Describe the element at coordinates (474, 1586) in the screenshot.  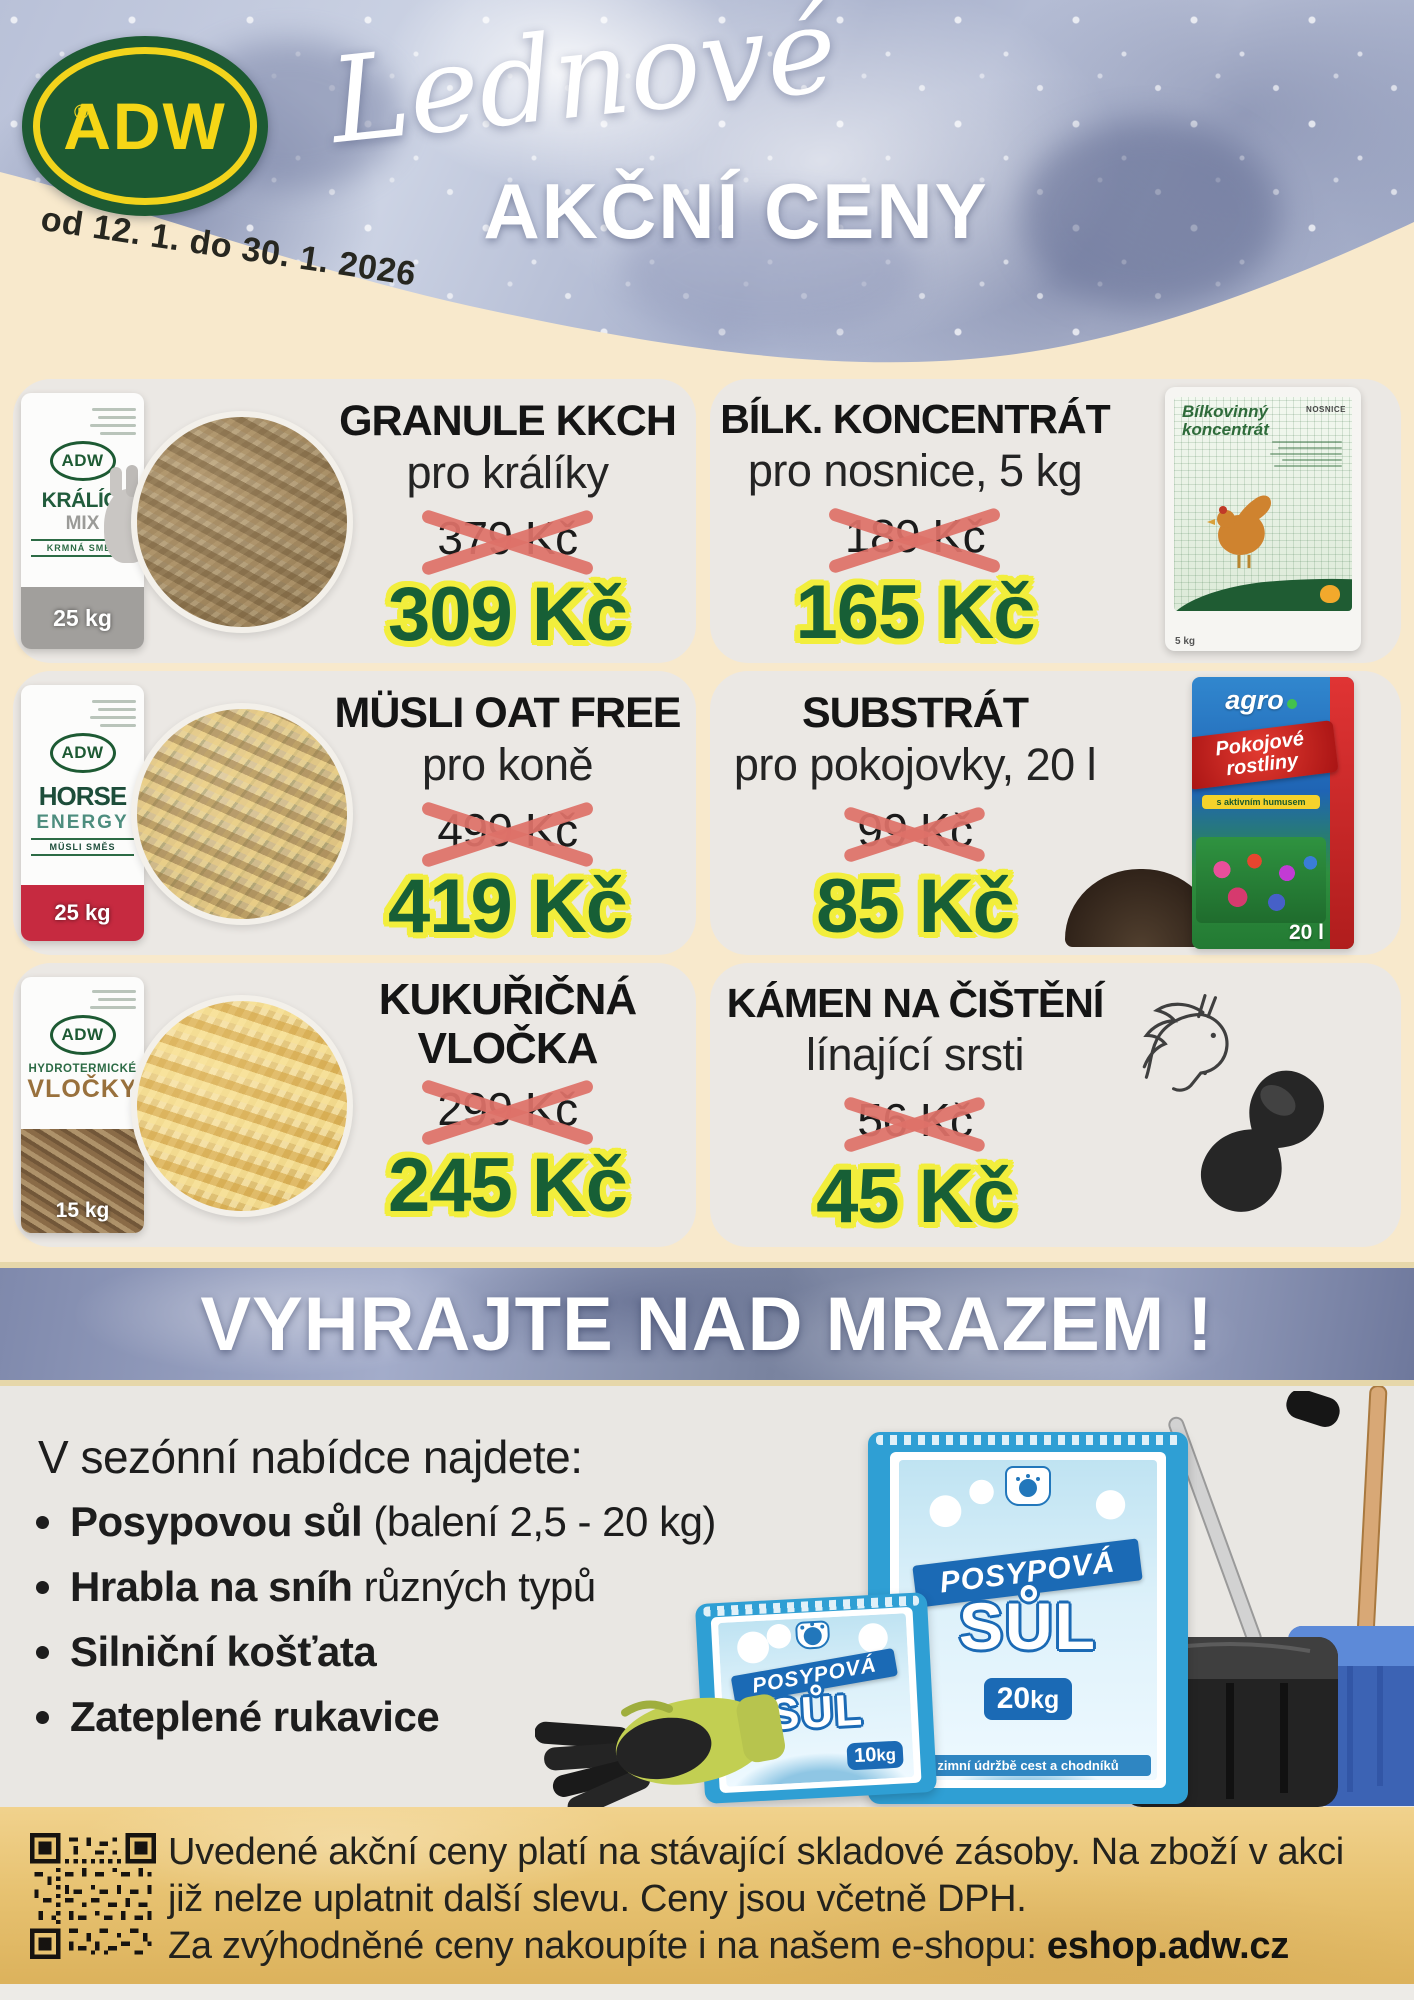
I see `bullet-rest: různých typů` at that location.